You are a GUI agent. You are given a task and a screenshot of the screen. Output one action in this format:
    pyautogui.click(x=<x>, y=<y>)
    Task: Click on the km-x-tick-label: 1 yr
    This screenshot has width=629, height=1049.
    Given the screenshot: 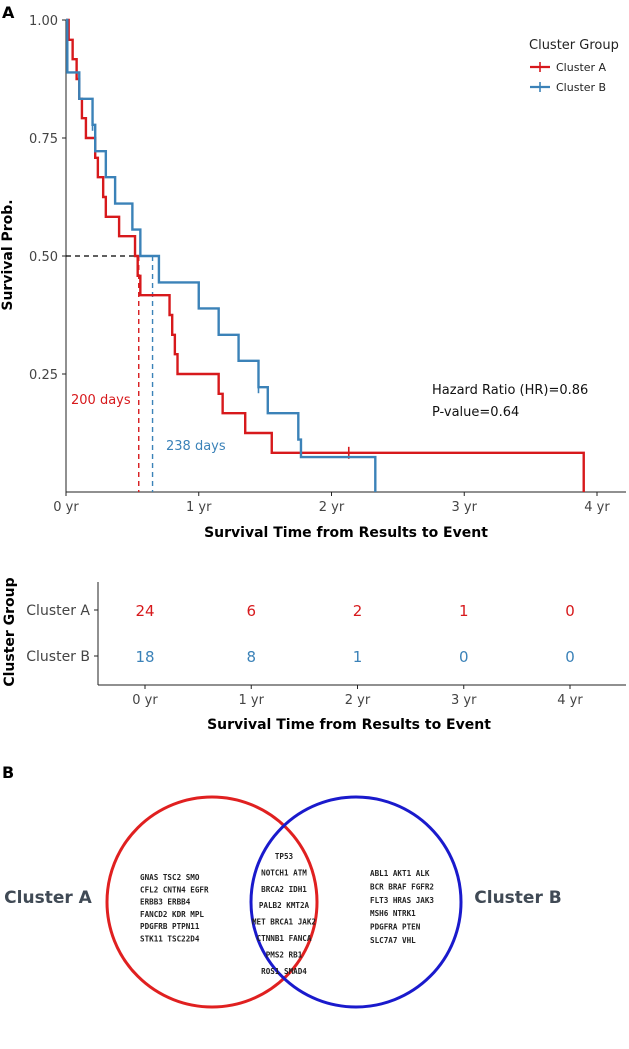 What is the action you would take?
    pyautogui.click(x=199, y=507)
    